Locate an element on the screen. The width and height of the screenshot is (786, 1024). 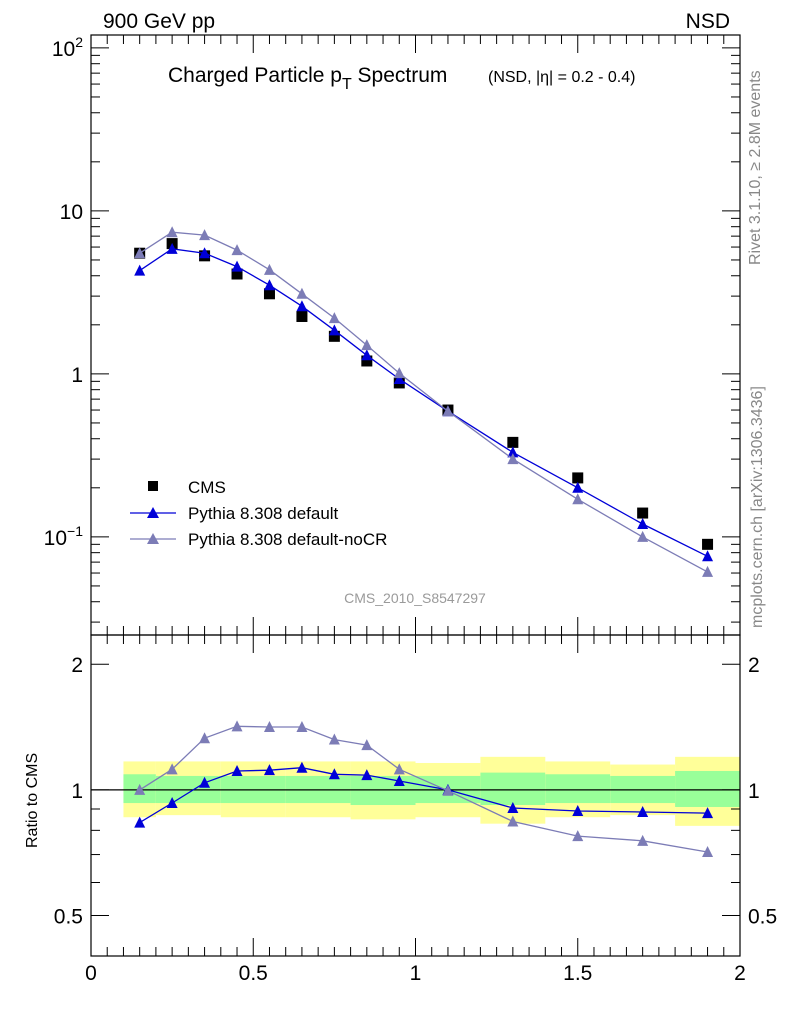
x-tick-label: 0 is located at coordinates (91, 973).